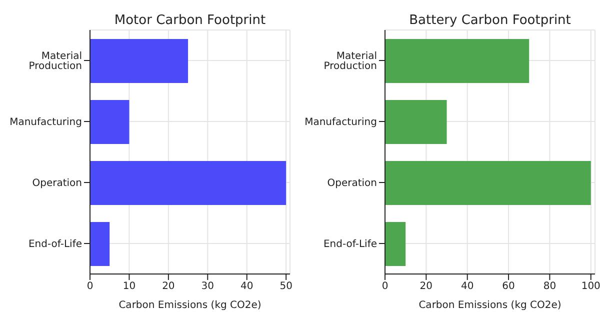 This screenshot has height=312, width=600. I want to click on x-tick-label: 60, so click(508, 286).